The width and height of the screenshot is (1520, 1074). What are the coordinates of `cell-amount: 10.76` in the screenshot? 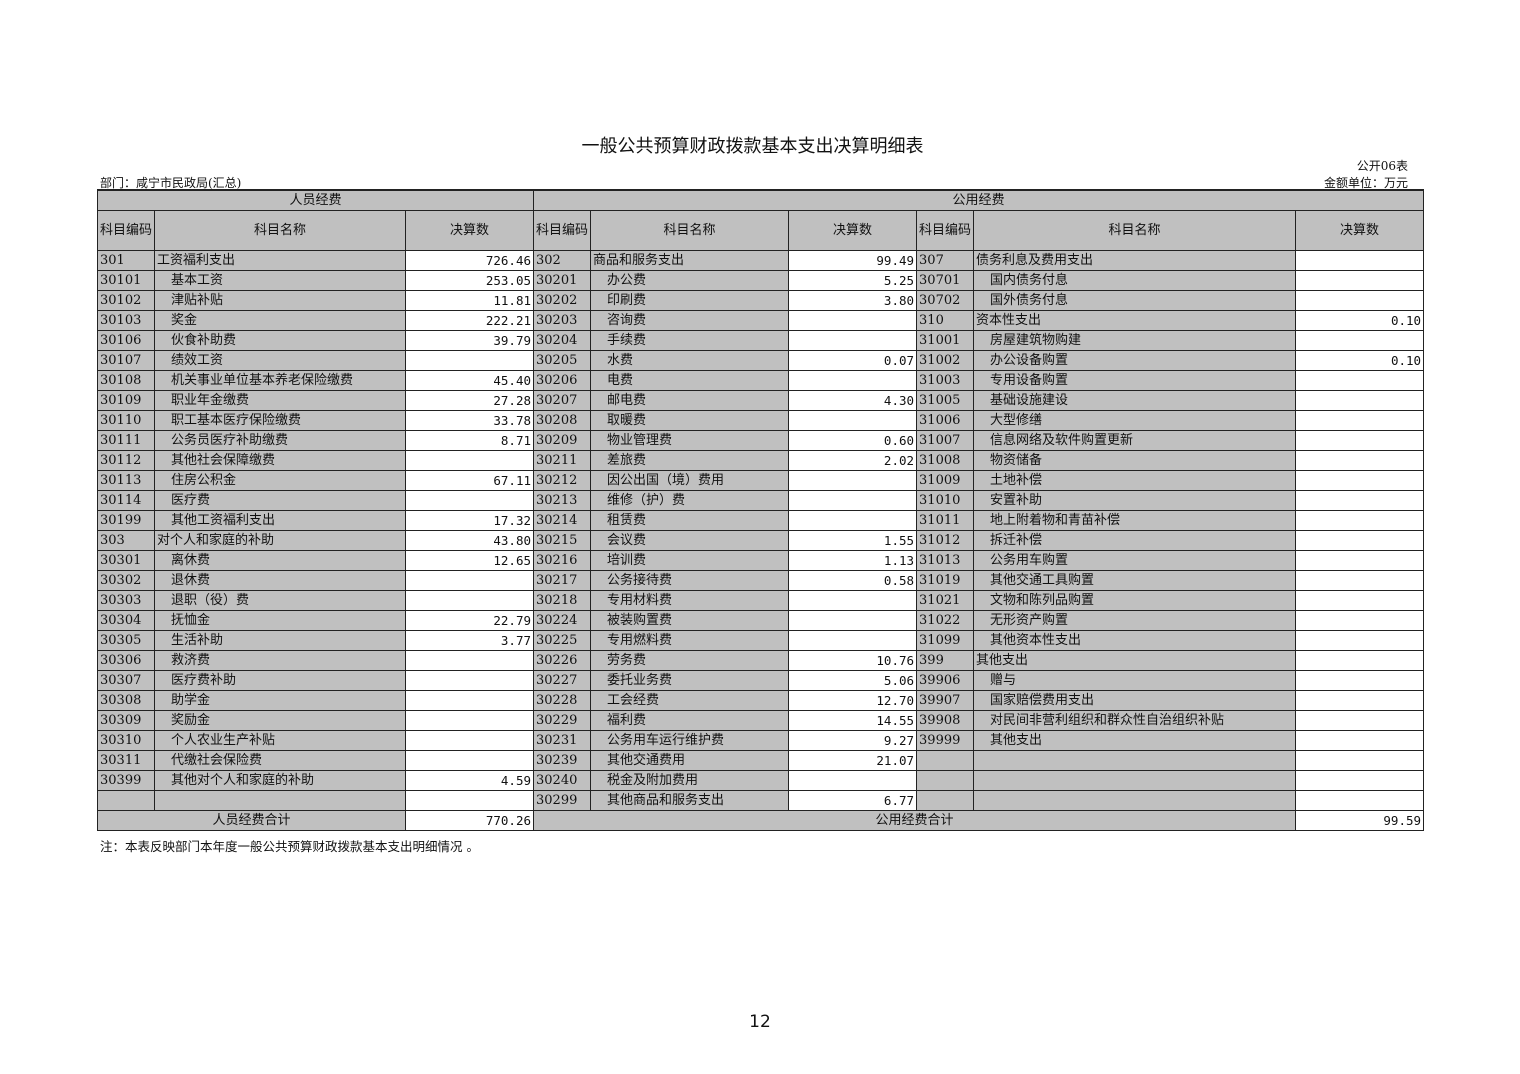 It's located at (853, 660).